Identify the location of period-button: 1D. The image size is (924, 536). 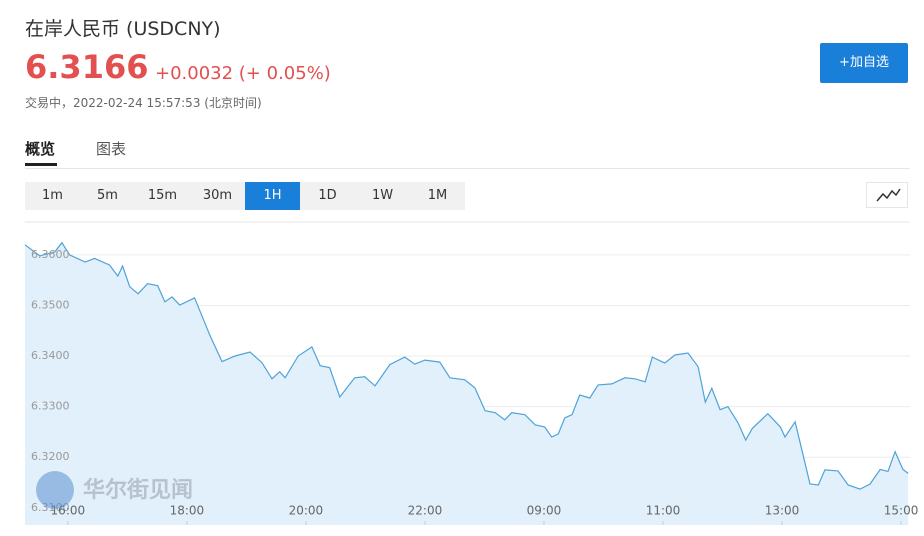
(327, 195).